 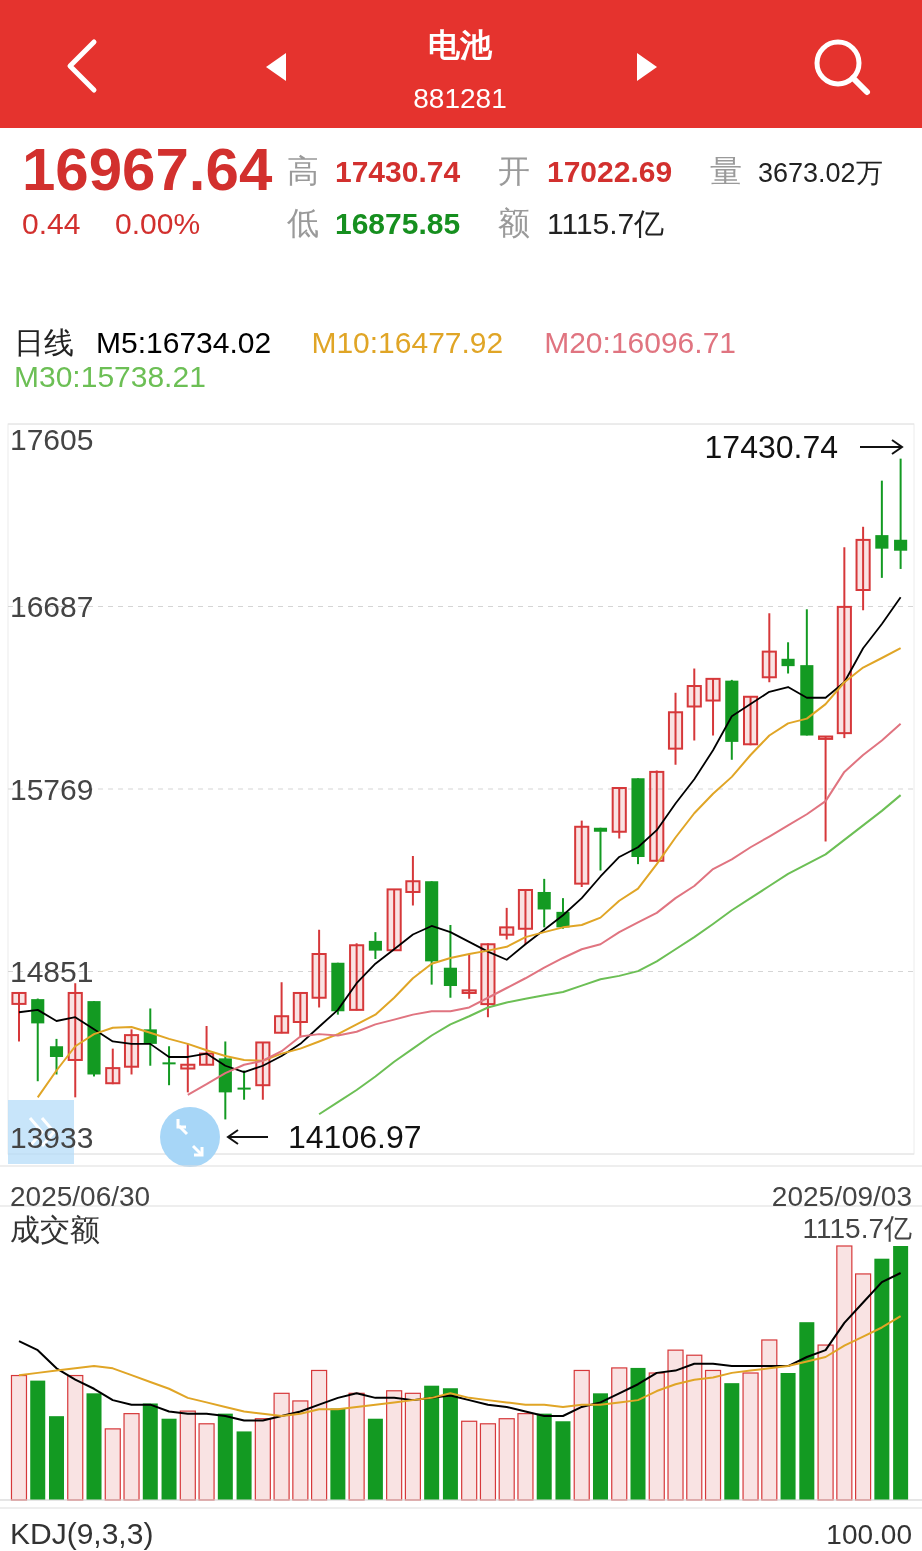 What do you see at coordinates (820, 173) in the screenshot?
I see `text: 3673.02万` at bounding box center [820, 173].